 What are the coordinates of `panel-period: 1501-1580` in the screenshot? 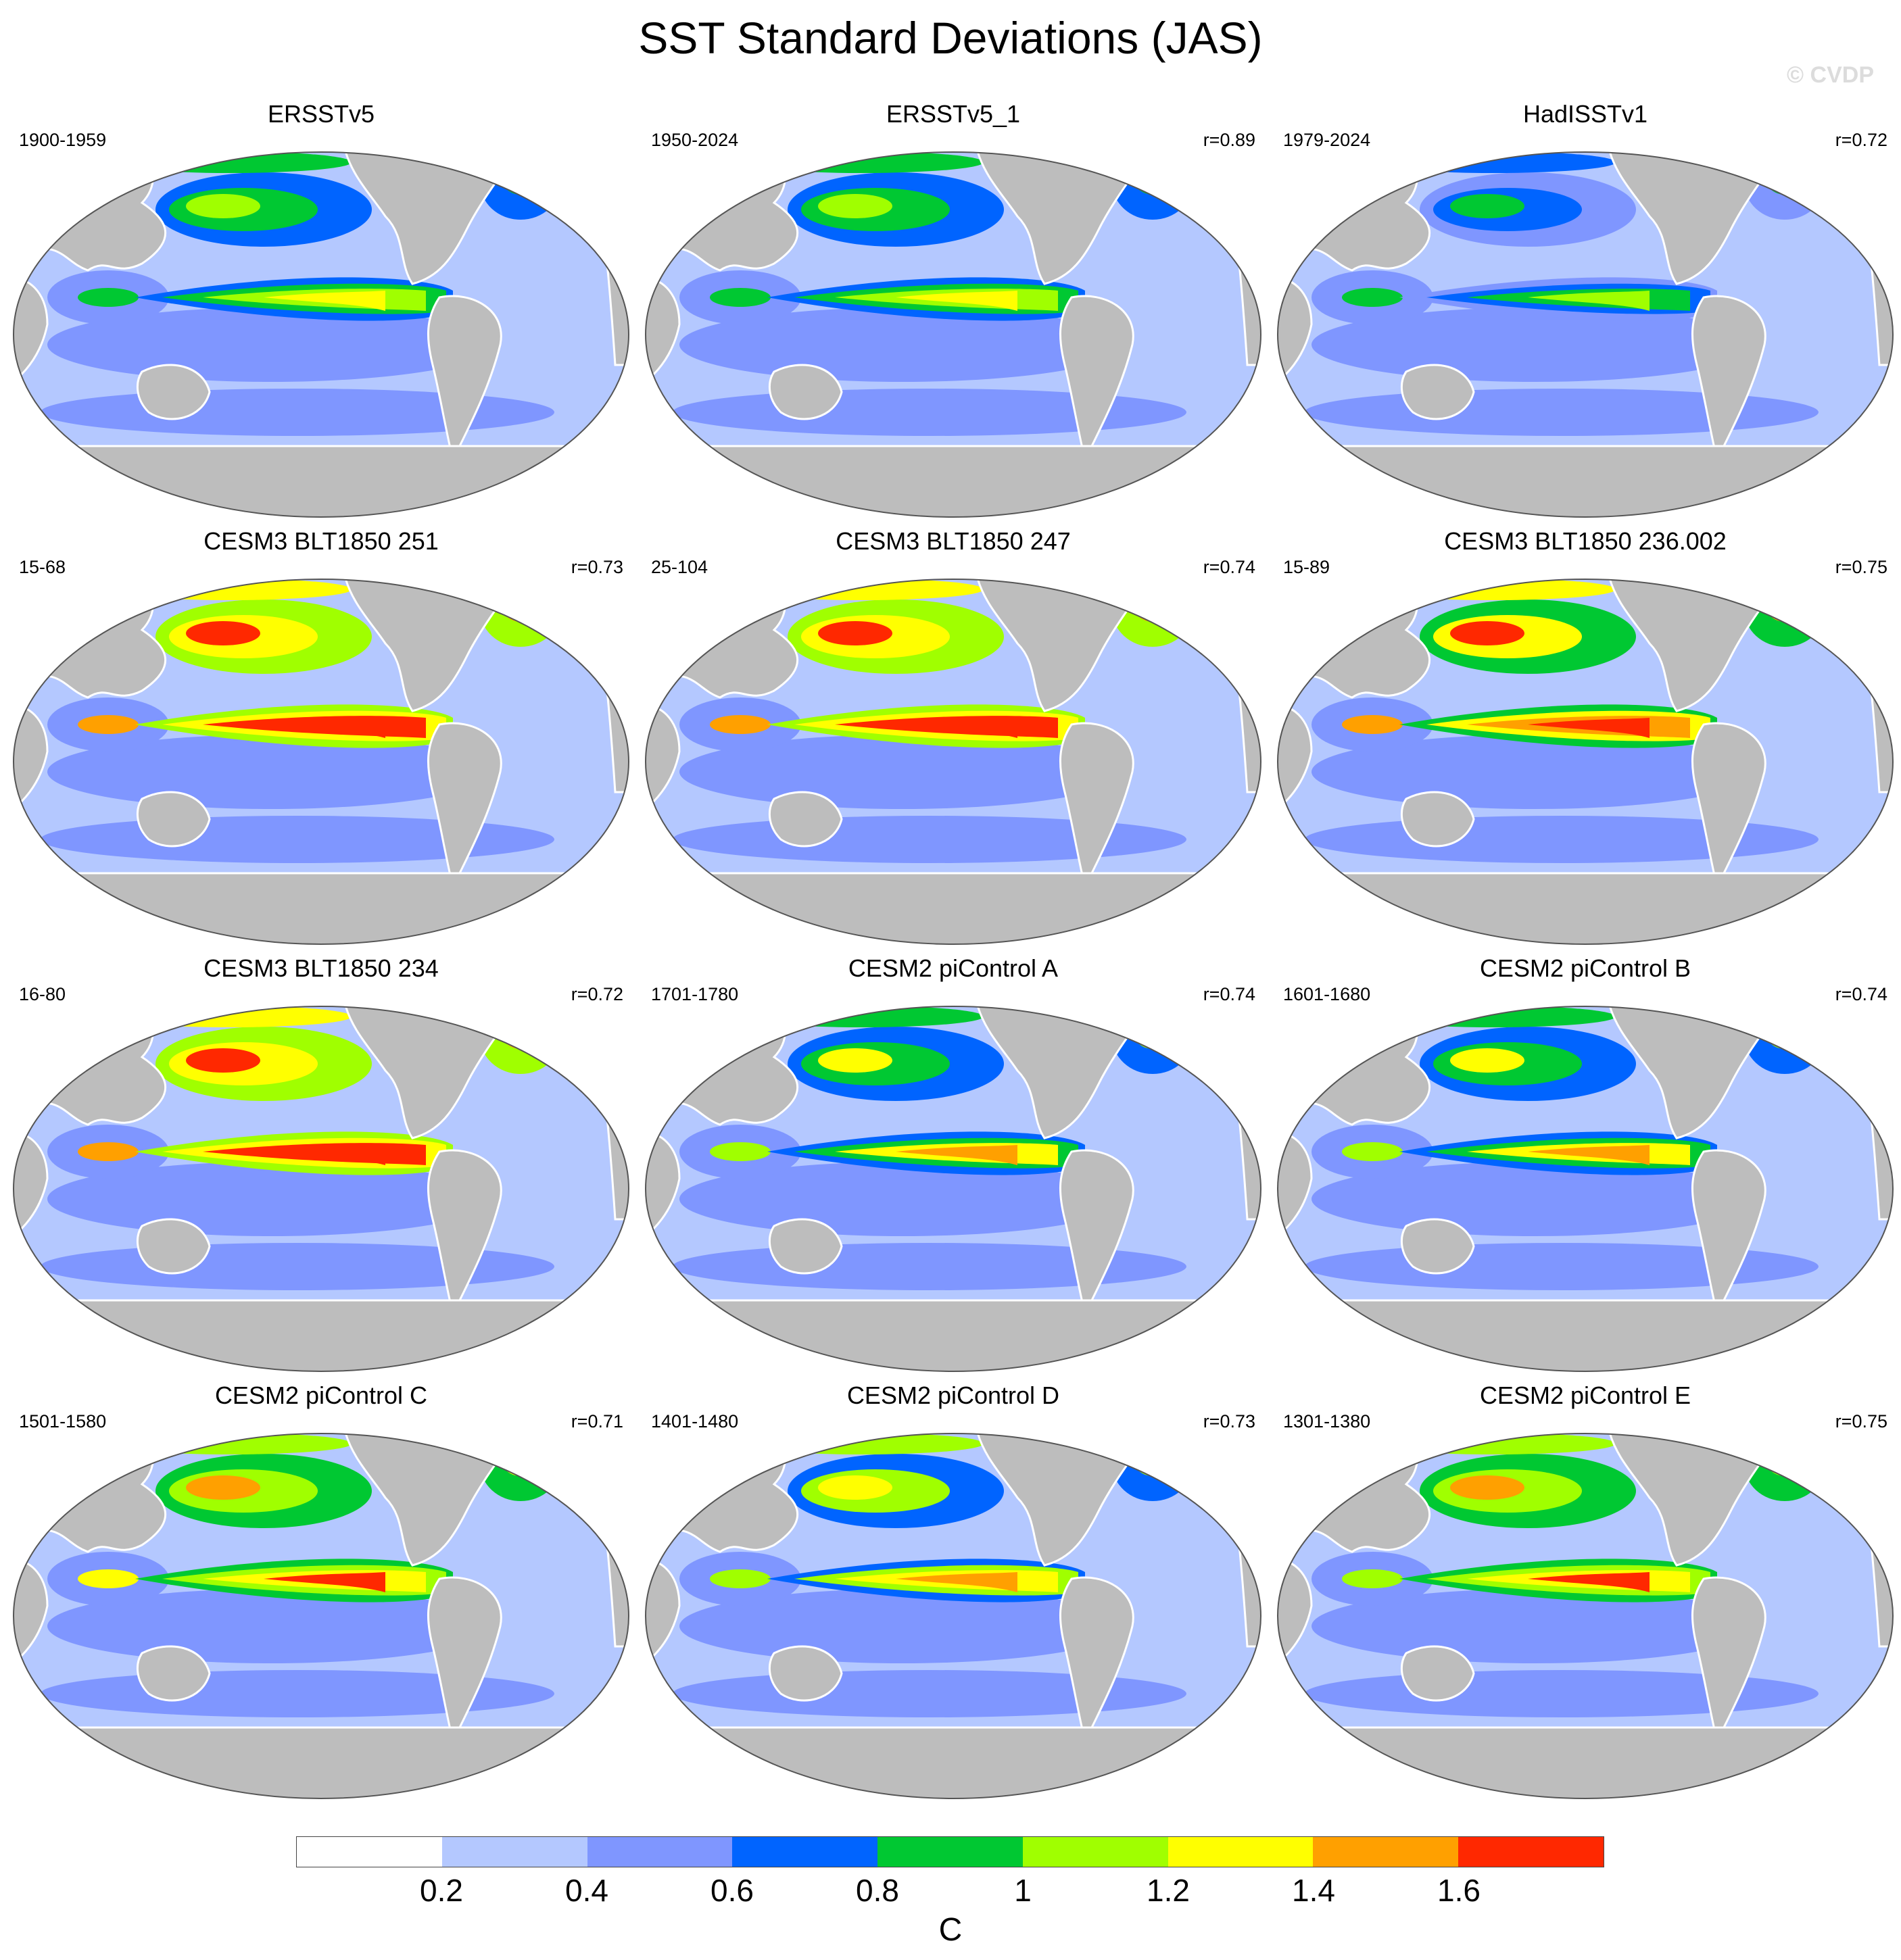 It's located at (63, 1421).